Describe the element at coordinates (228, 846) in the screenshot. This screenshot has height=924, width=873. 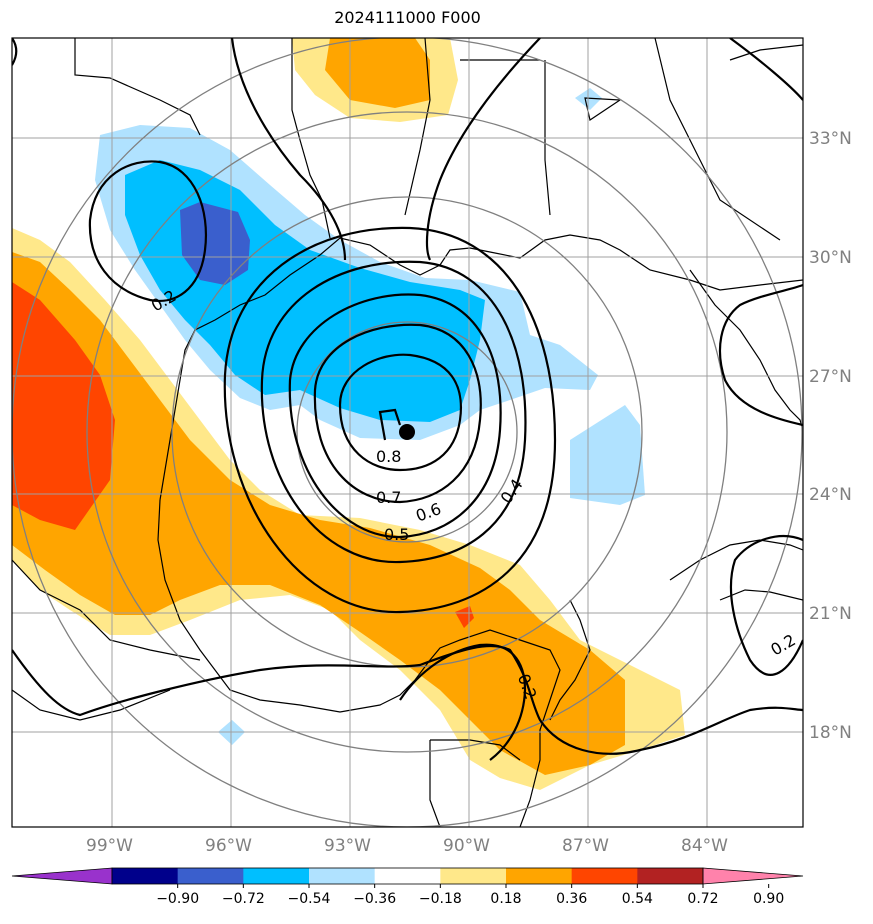
I see `lon-label-96: 96°W` at that location.